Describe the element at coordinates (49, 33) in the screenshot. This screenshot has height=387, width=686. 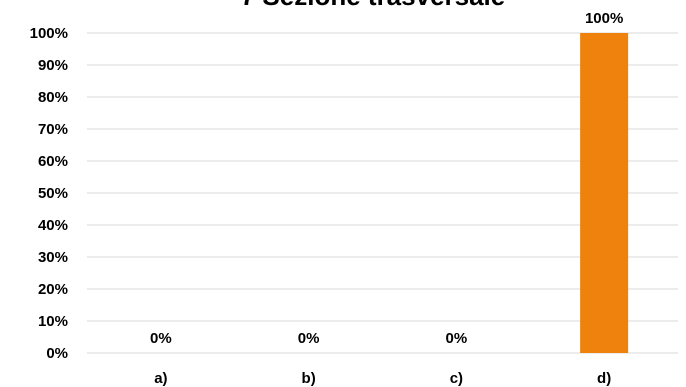
I see `y-tick-label: 100%` at that location.